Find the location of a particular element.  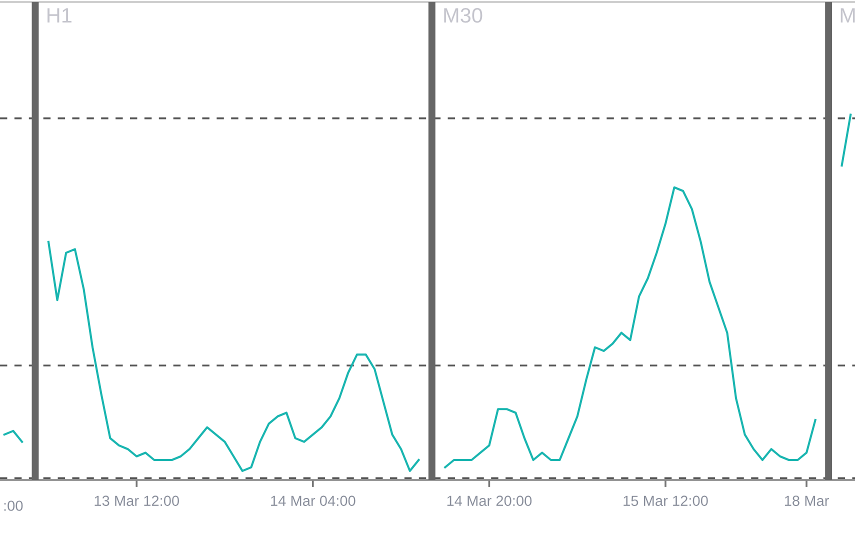

x-tick-label: 18 Mar is located at coordinates (806, 501).